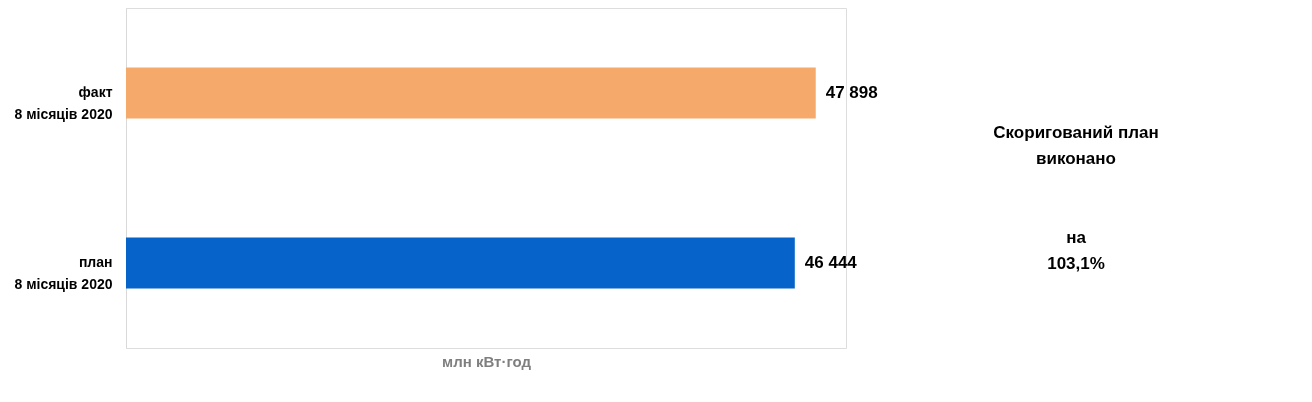  Describe the element at coordinates (63, 273) in the screenshot. I see `y-tick-label: план 8 місяців 2020` at that location.